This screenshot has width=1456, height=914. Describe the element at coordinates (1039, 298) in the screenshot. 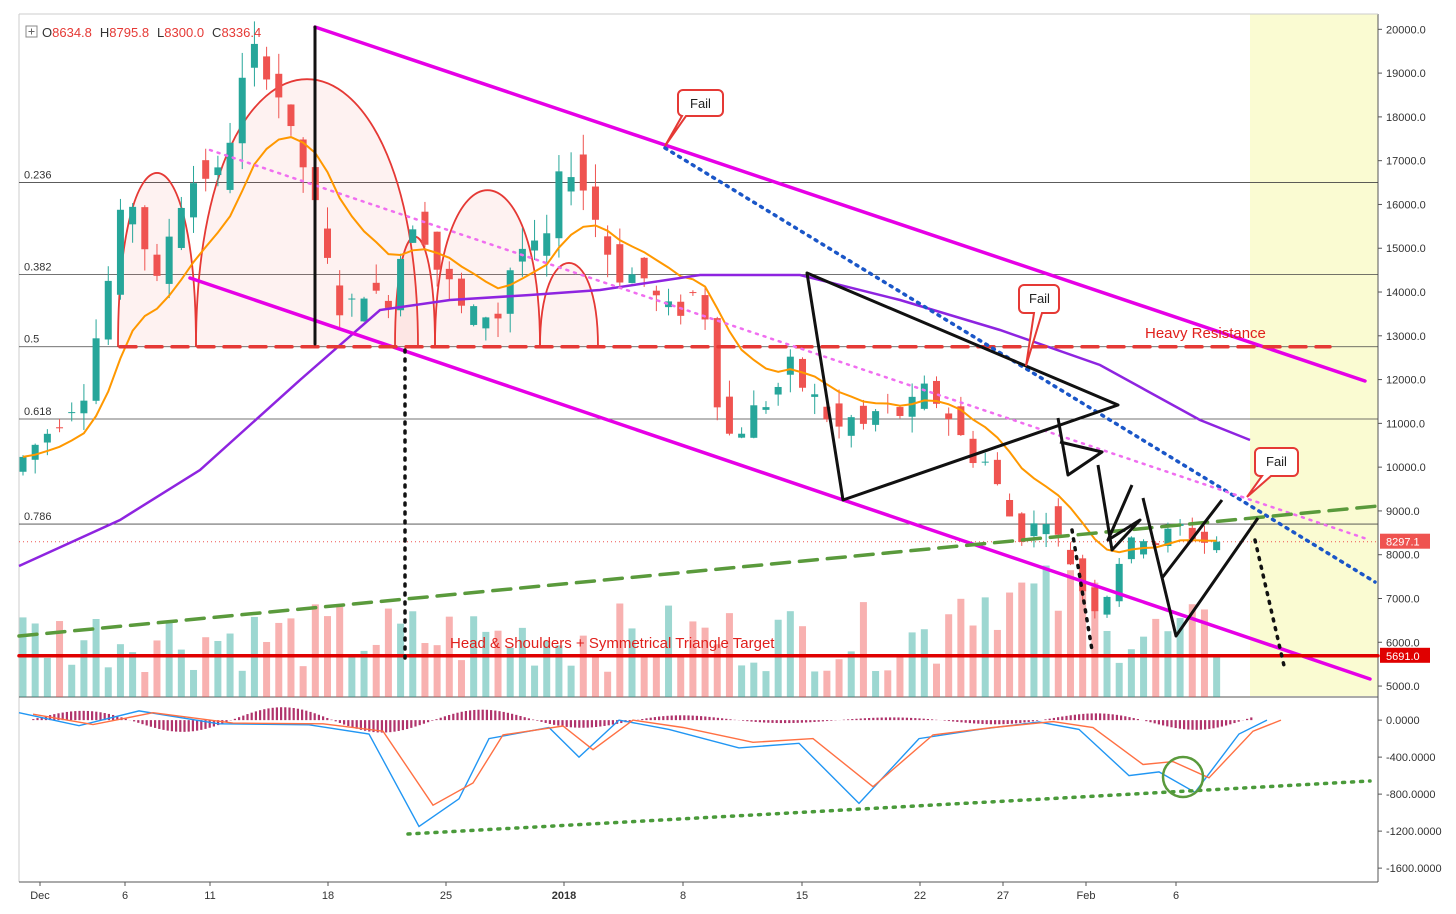

I see `fail-callout-2-text: Fail` at that location.